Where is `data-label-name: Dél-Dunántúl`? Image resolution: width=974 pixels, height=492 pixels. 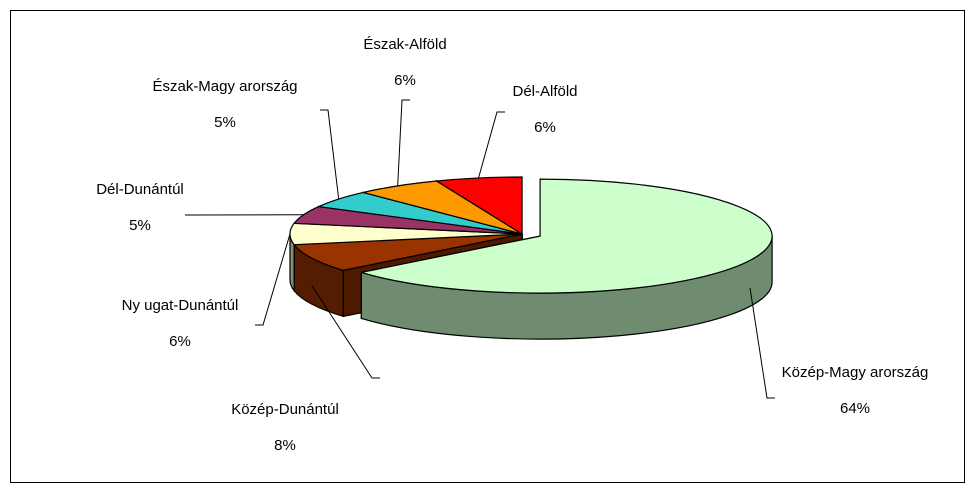
data-label-name: Dél-Dunántúl is located at coordinates (140, 189).